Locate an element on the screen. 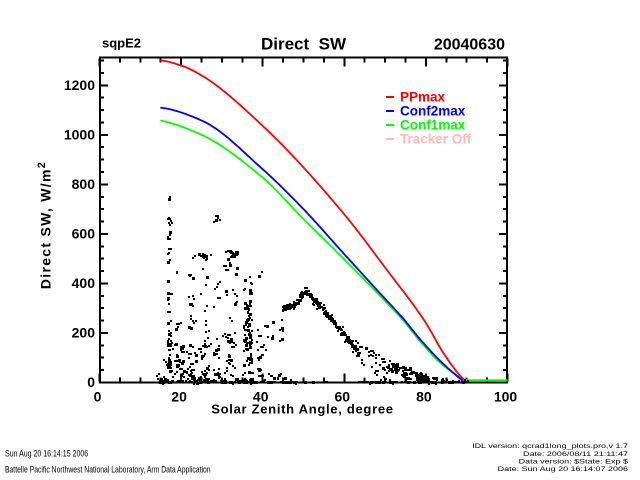 This screenshot has height=480, width=640. svg-text: 100 is located at coordinates (506, 397).